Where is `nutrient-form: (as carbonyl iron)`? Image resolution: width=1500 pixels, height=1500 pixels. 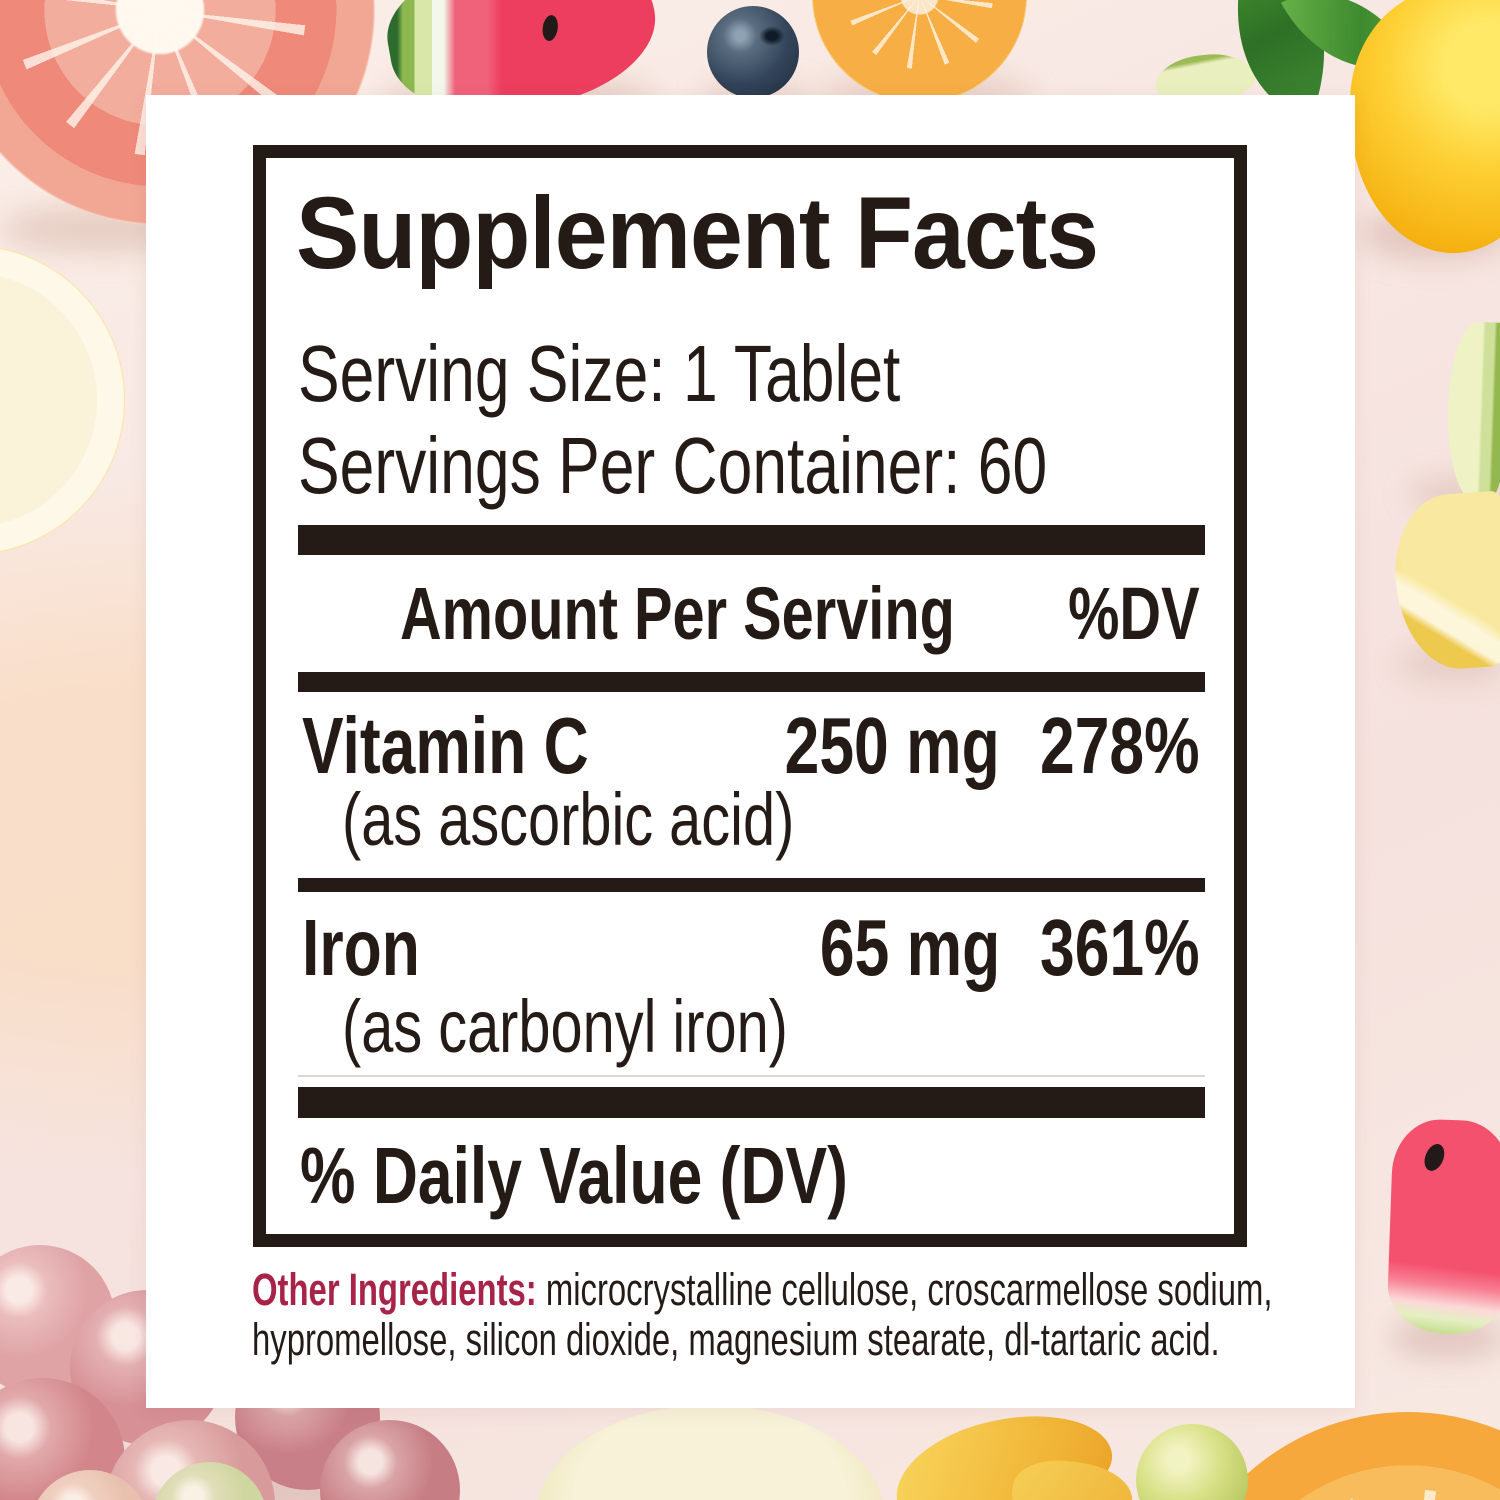
nutrient-form: (as carbonyl iron) is located at coordinates (565, 1026).